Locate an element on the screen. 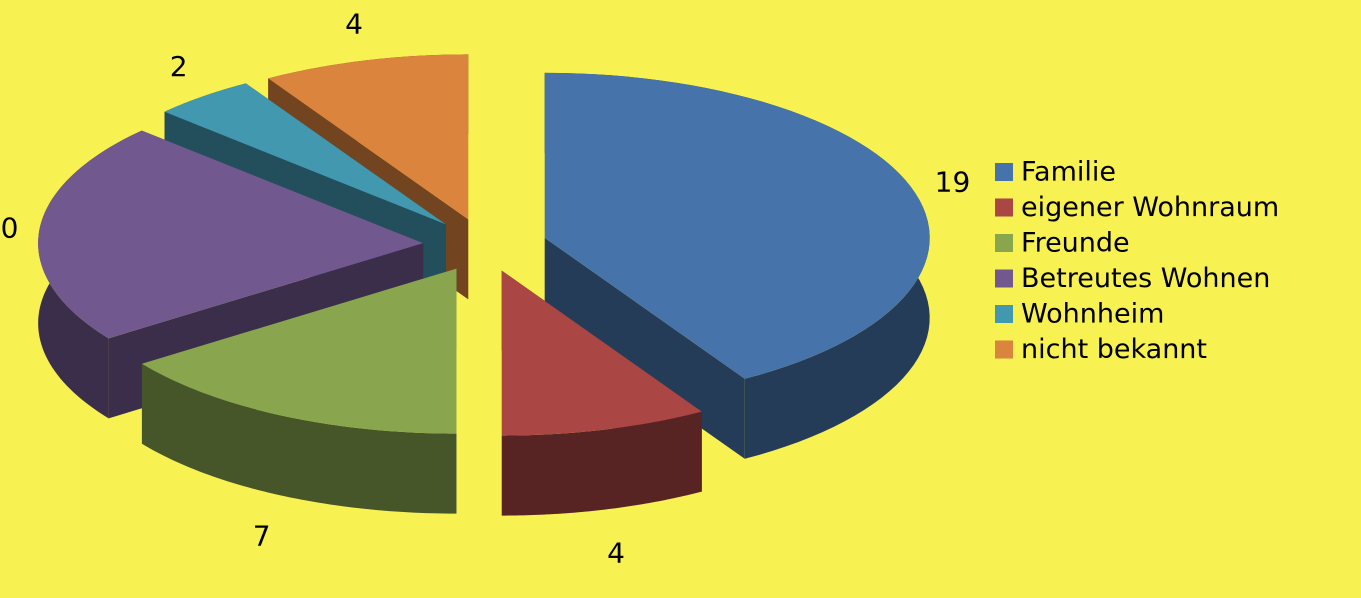 This screenshot has height=598, width=1361. legend-label: nicht bekannt is located at coordinates (1114, 349).